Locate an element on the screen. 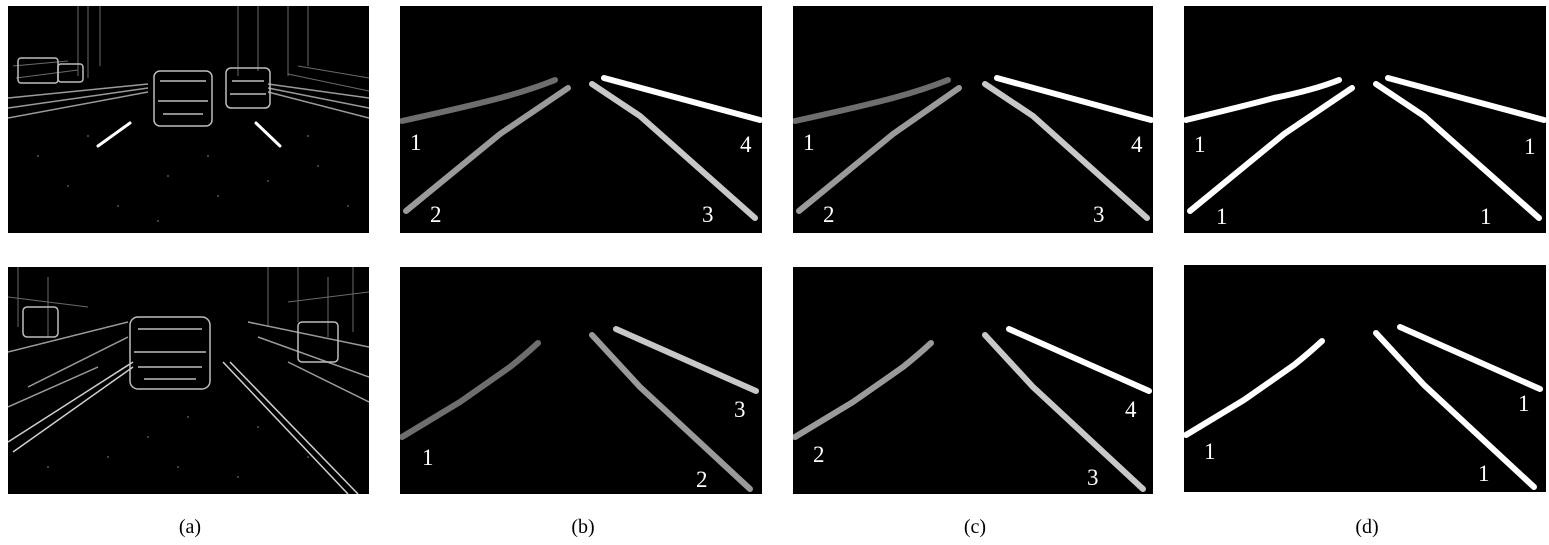  lane-map-bottom-b: 1 2 3 is located at coordinates (581, 380).